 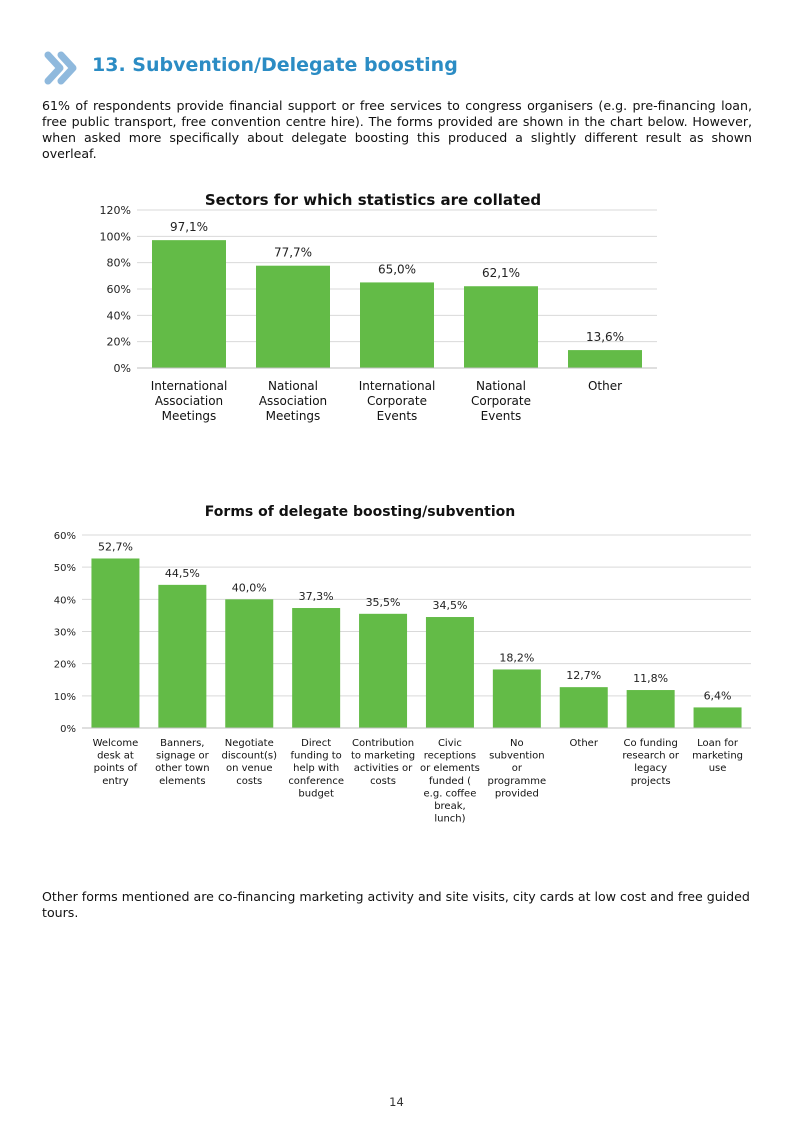 I want to click on category-label: activities or, so click(x=383, y=768).